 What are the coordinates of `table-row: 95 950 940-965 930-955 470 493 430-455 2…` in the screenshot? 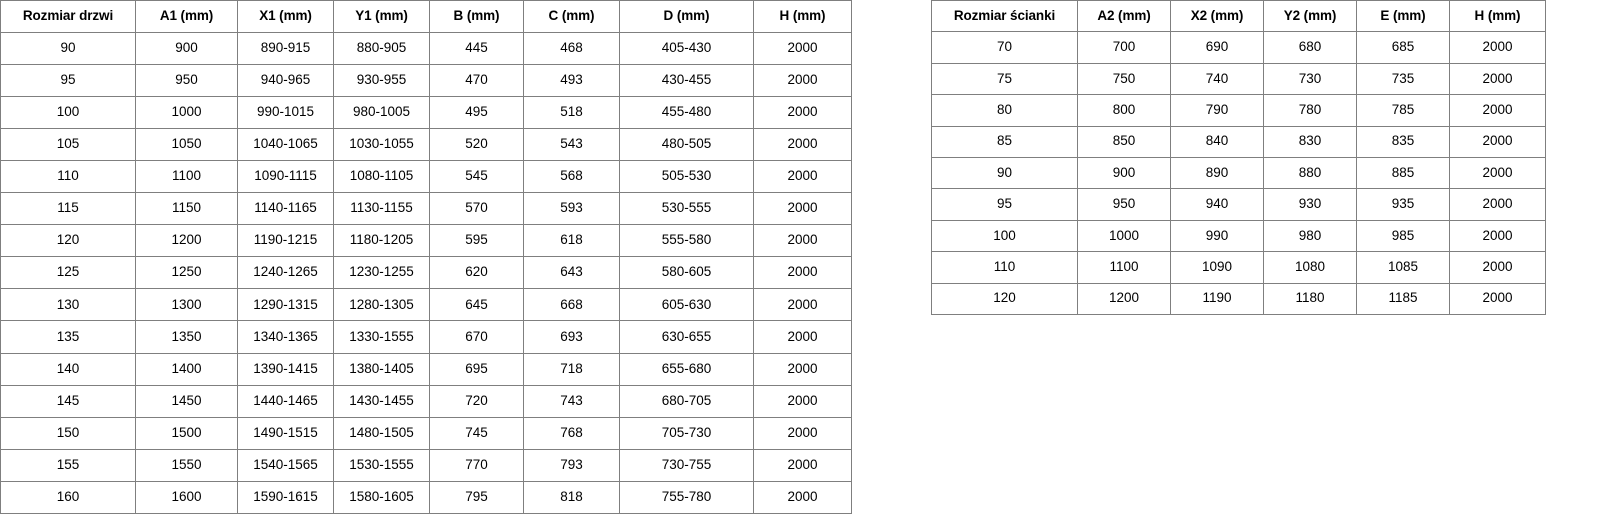 It's located at (426, 81).